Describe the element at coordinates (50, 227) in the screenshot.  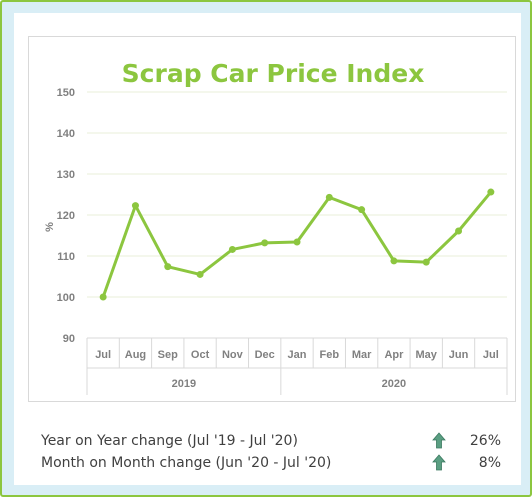
I see `y-axis-label: %` at that location.